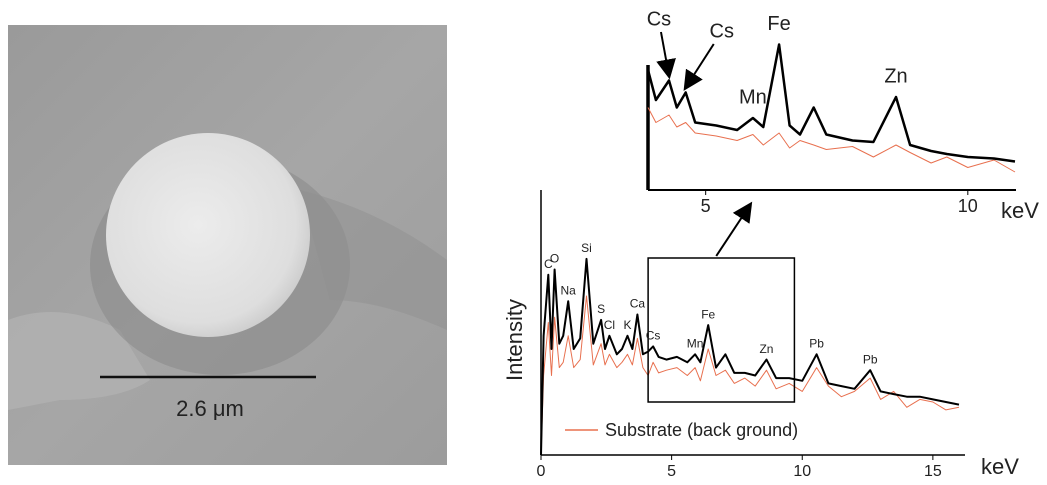  What do you see at coordinates (627, 325) in the screenshot?
I see `peak-label: K` at bounding box center [627, 325].